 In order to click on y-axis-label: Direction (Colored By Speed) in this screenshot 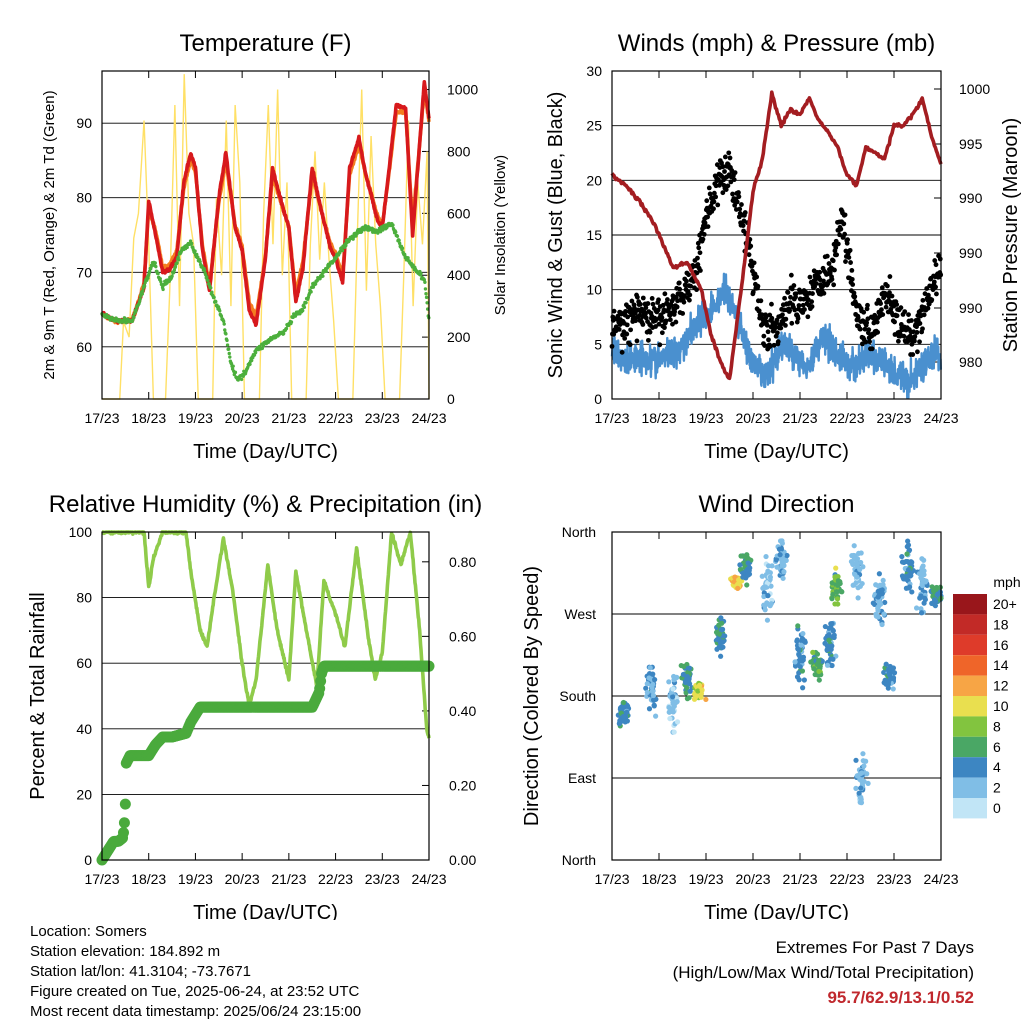, I will do `click(532, 696)`.